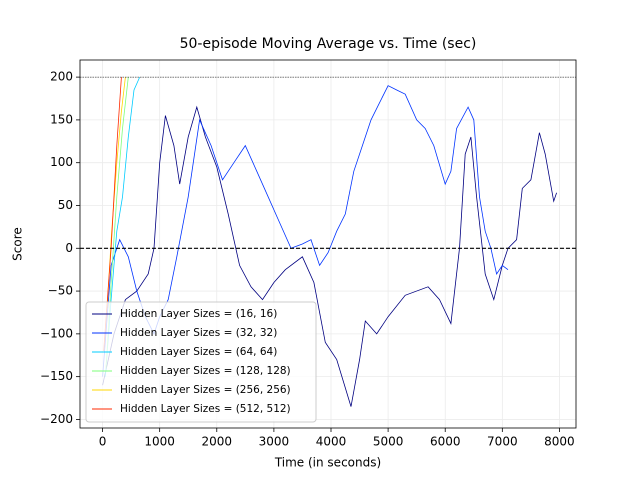  What do you see at coordinates (69, 248) in the screenshot?
I see `y-tick-label: 0` at bounding box center [69, 248].